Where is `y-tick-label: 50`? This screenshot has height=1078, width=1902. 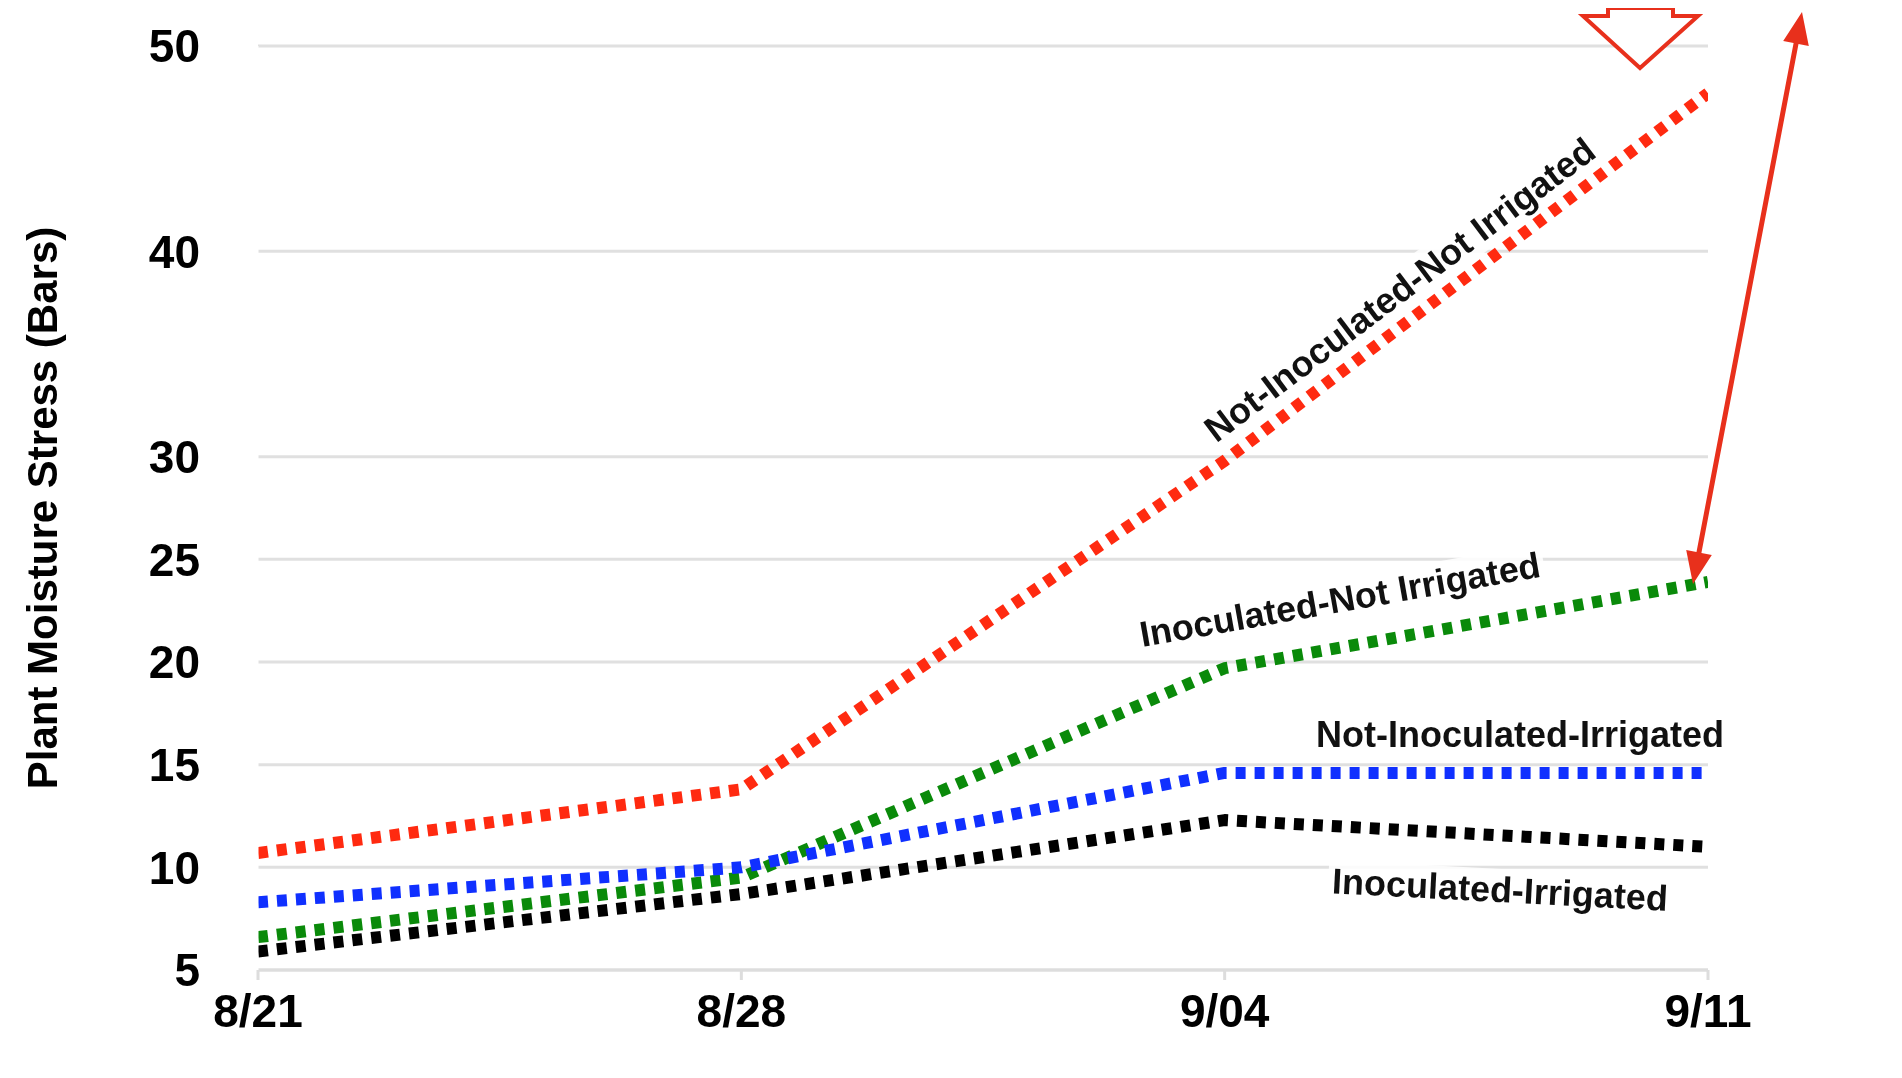
y-tick-label: 50 is located at coordinates (174, 46).